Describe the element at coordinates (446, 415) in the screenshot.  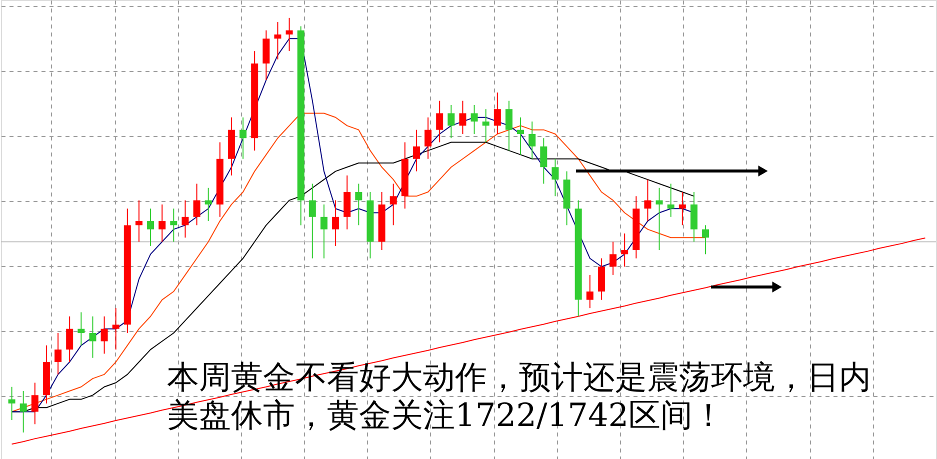
I see `annotation: 美盘休市，黄金关注1722/1742区间！` at that location.